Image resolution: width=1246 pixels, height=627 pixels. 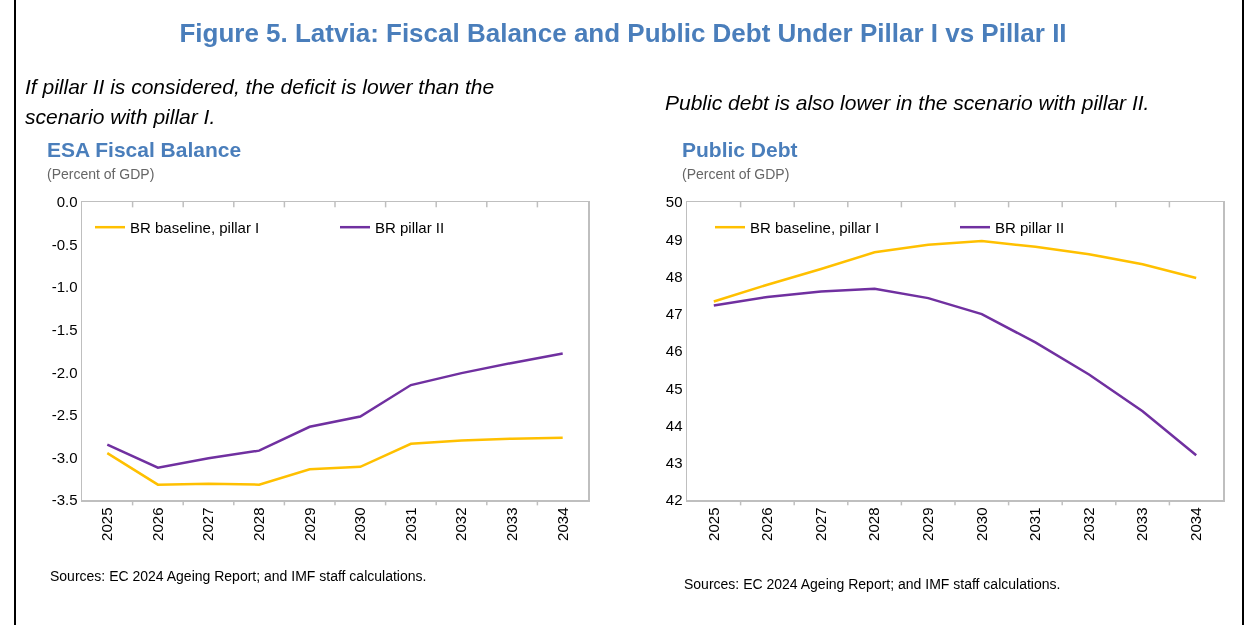 I want to click on y-tick-label: 46, so click(x=674, y=351).